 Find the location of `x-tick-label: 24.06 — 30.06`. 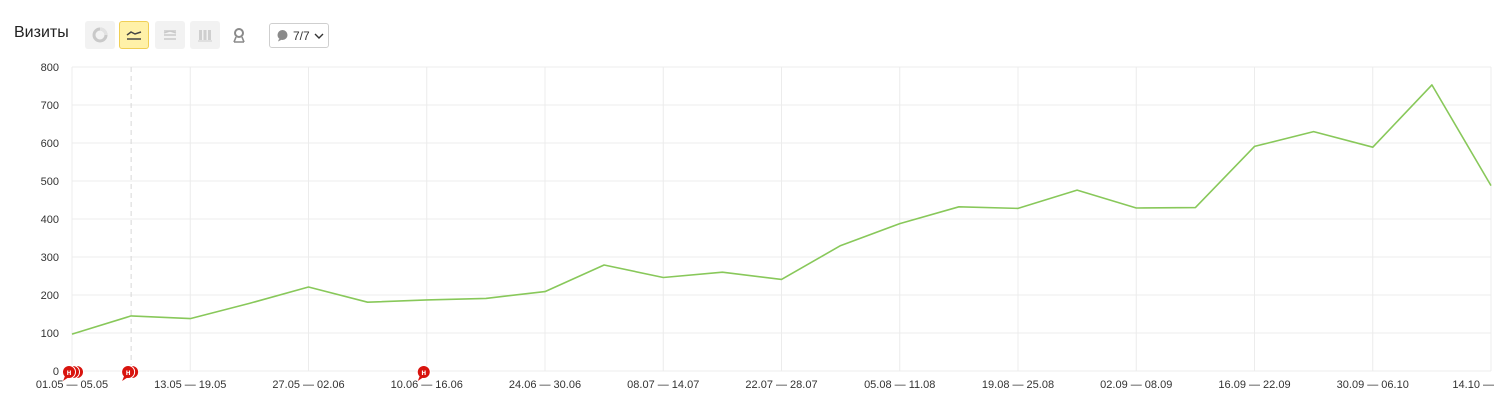

x-tick-label: 24.06 — 30.06 is located at coordinates (545, 385).